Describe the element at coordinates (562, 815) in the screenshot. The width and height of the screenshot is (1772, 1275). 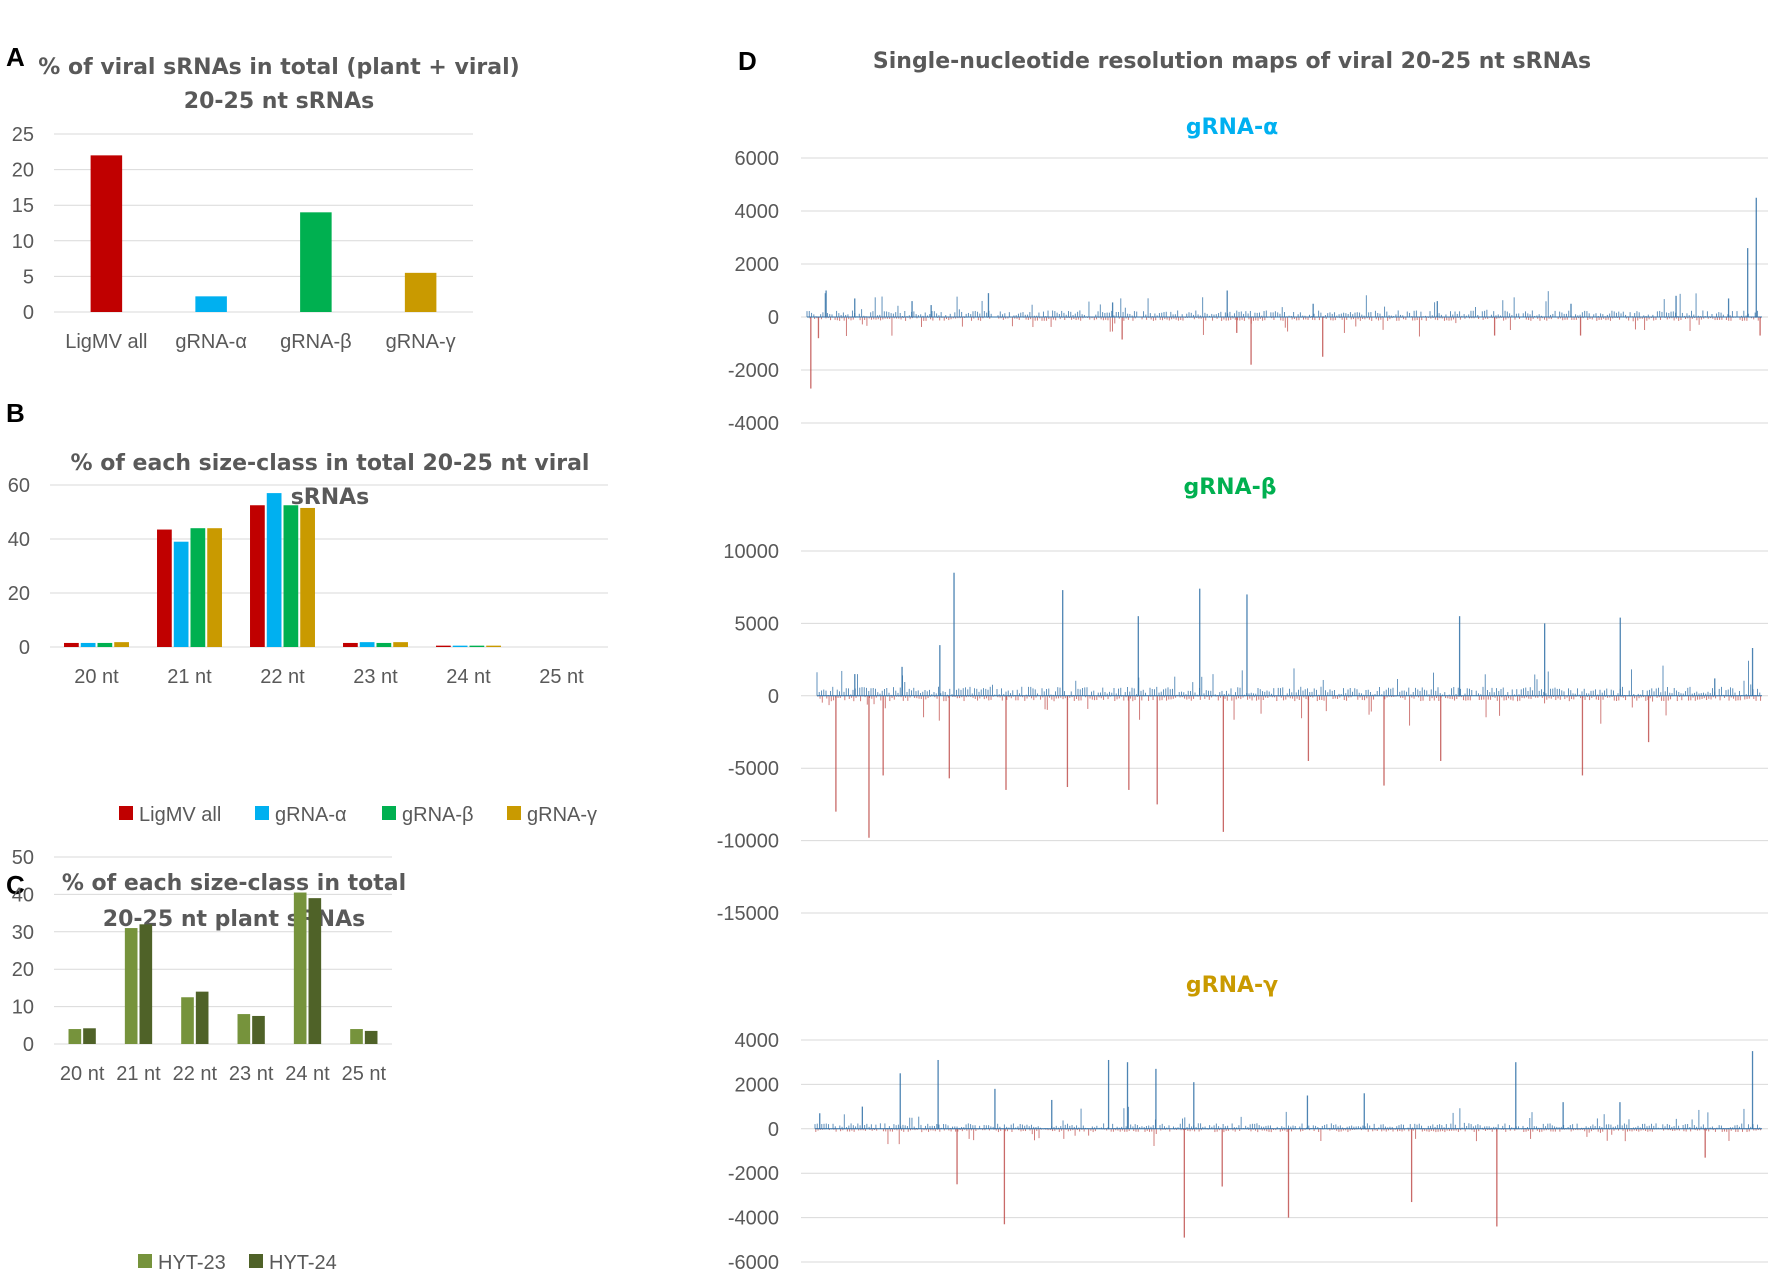
I see `legend-b-label-gamma: gRNA-γ` at that location.